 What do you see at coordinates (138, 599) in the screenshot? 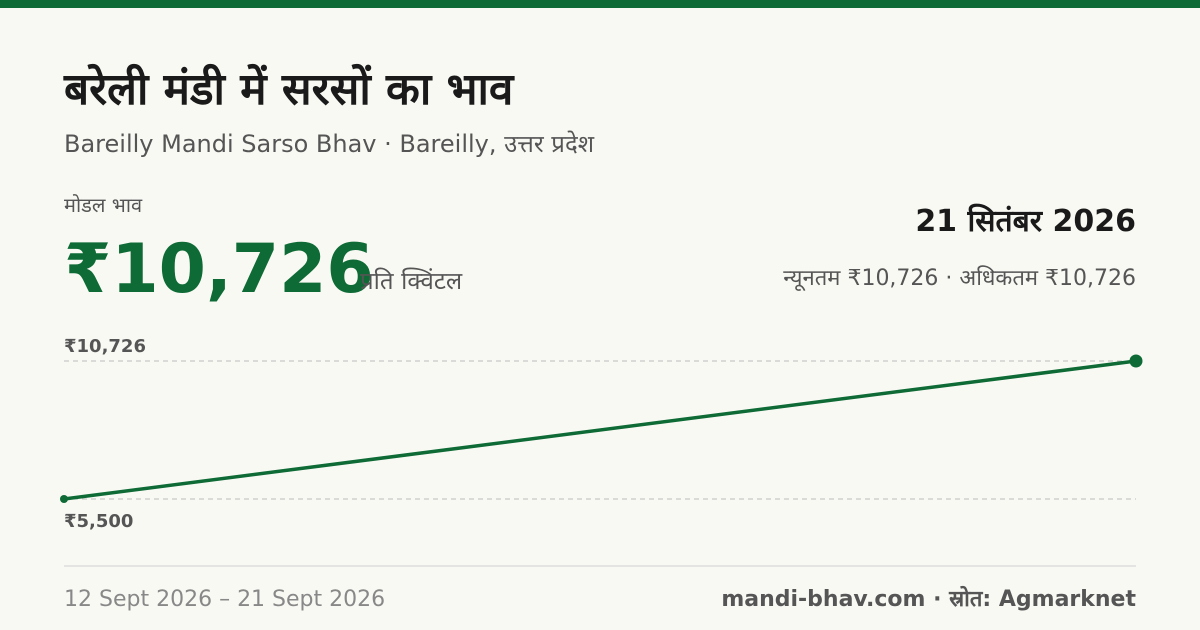
I see `range-start: 12 Sept 2026` at bounding box center [138, 599].